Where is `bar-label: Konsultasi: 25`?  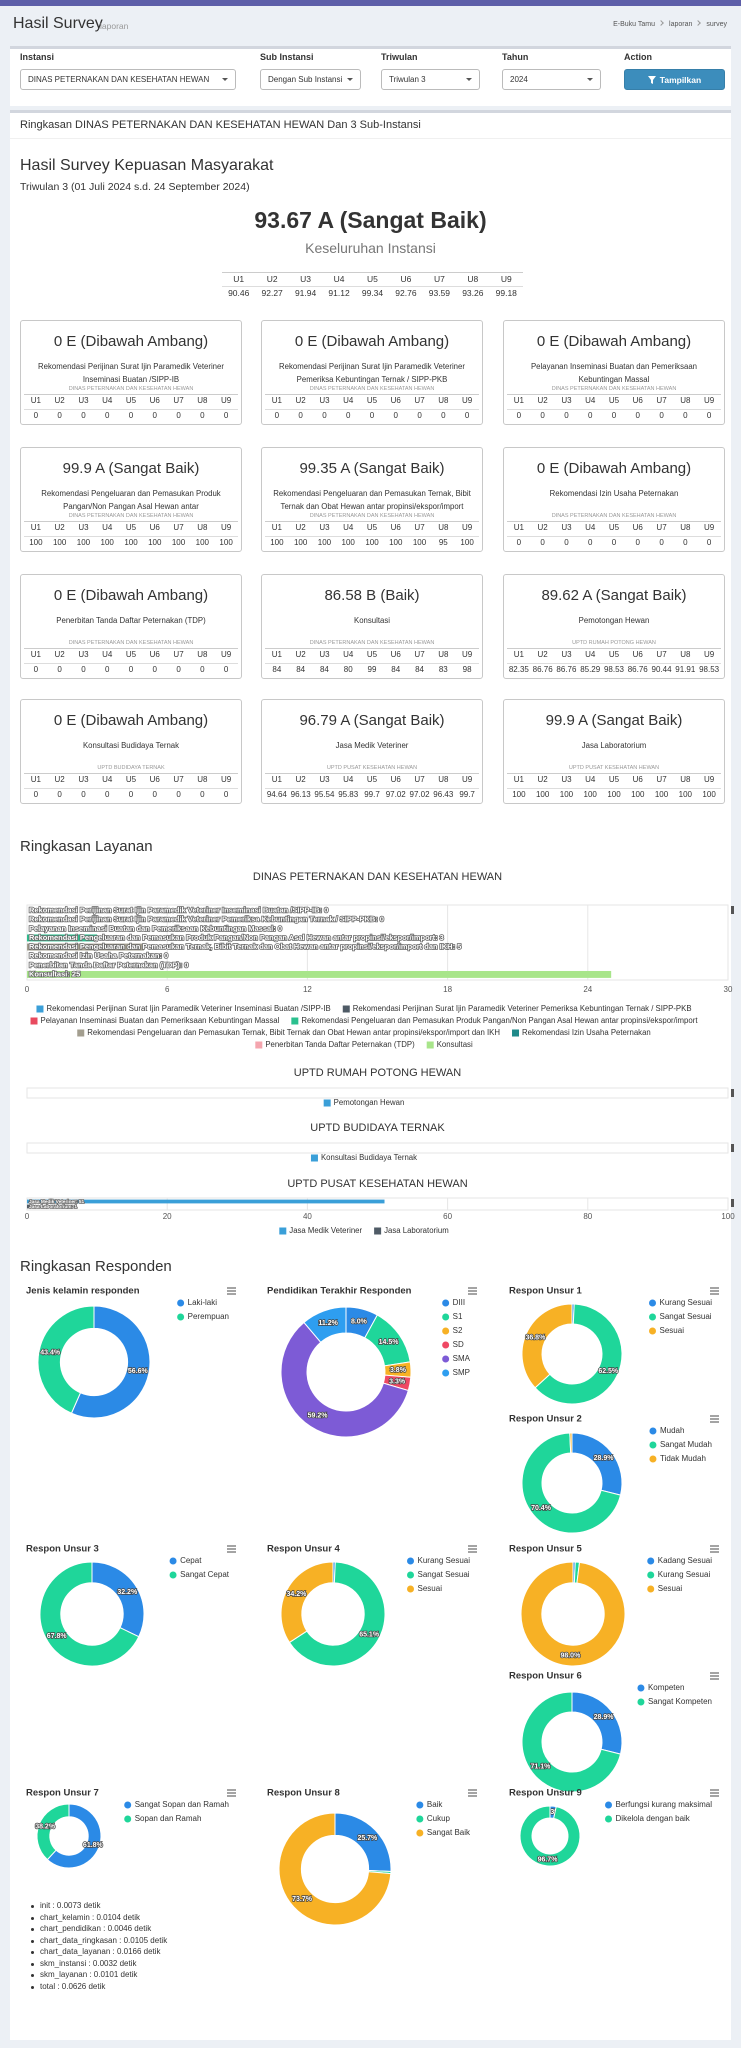
bar-label: Konsultasi: 25 is located at coordinates (54, 973).